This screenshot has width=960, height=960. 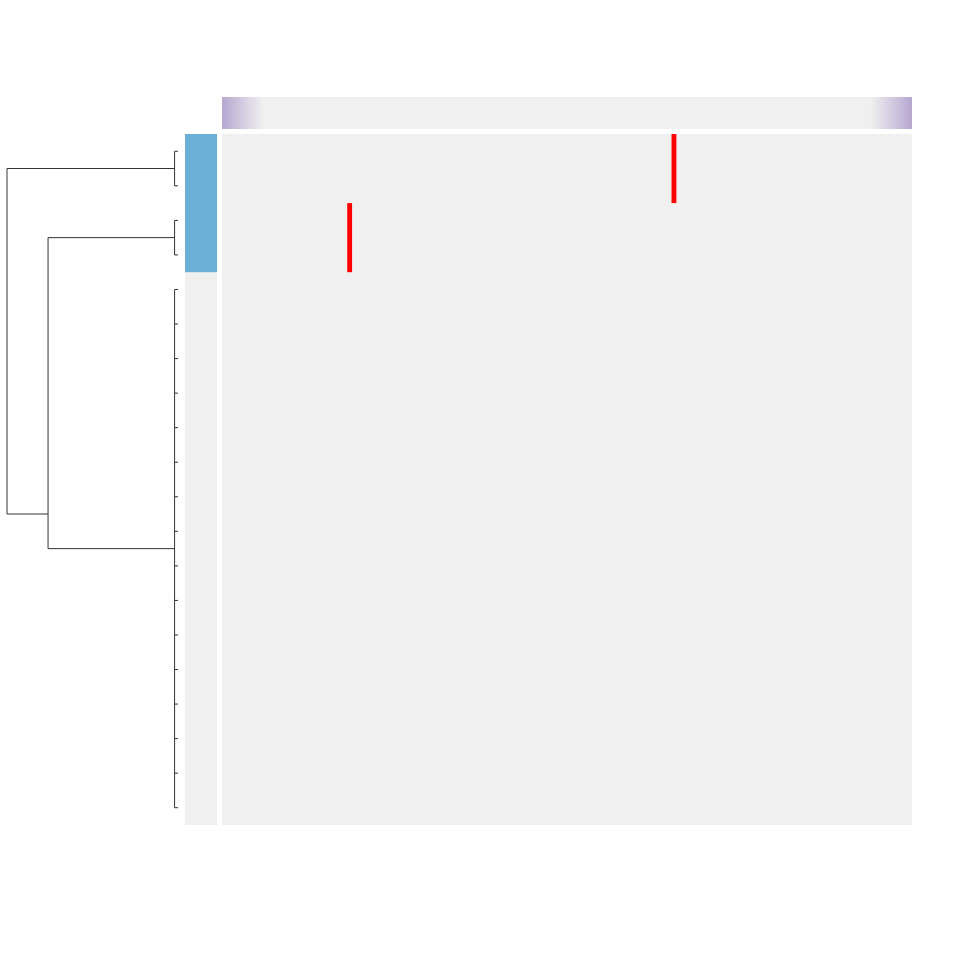 What do you see at coordinates (201, 203) in the screenshot?
I see `row-annotation-group` at bounding box center [201, 203].